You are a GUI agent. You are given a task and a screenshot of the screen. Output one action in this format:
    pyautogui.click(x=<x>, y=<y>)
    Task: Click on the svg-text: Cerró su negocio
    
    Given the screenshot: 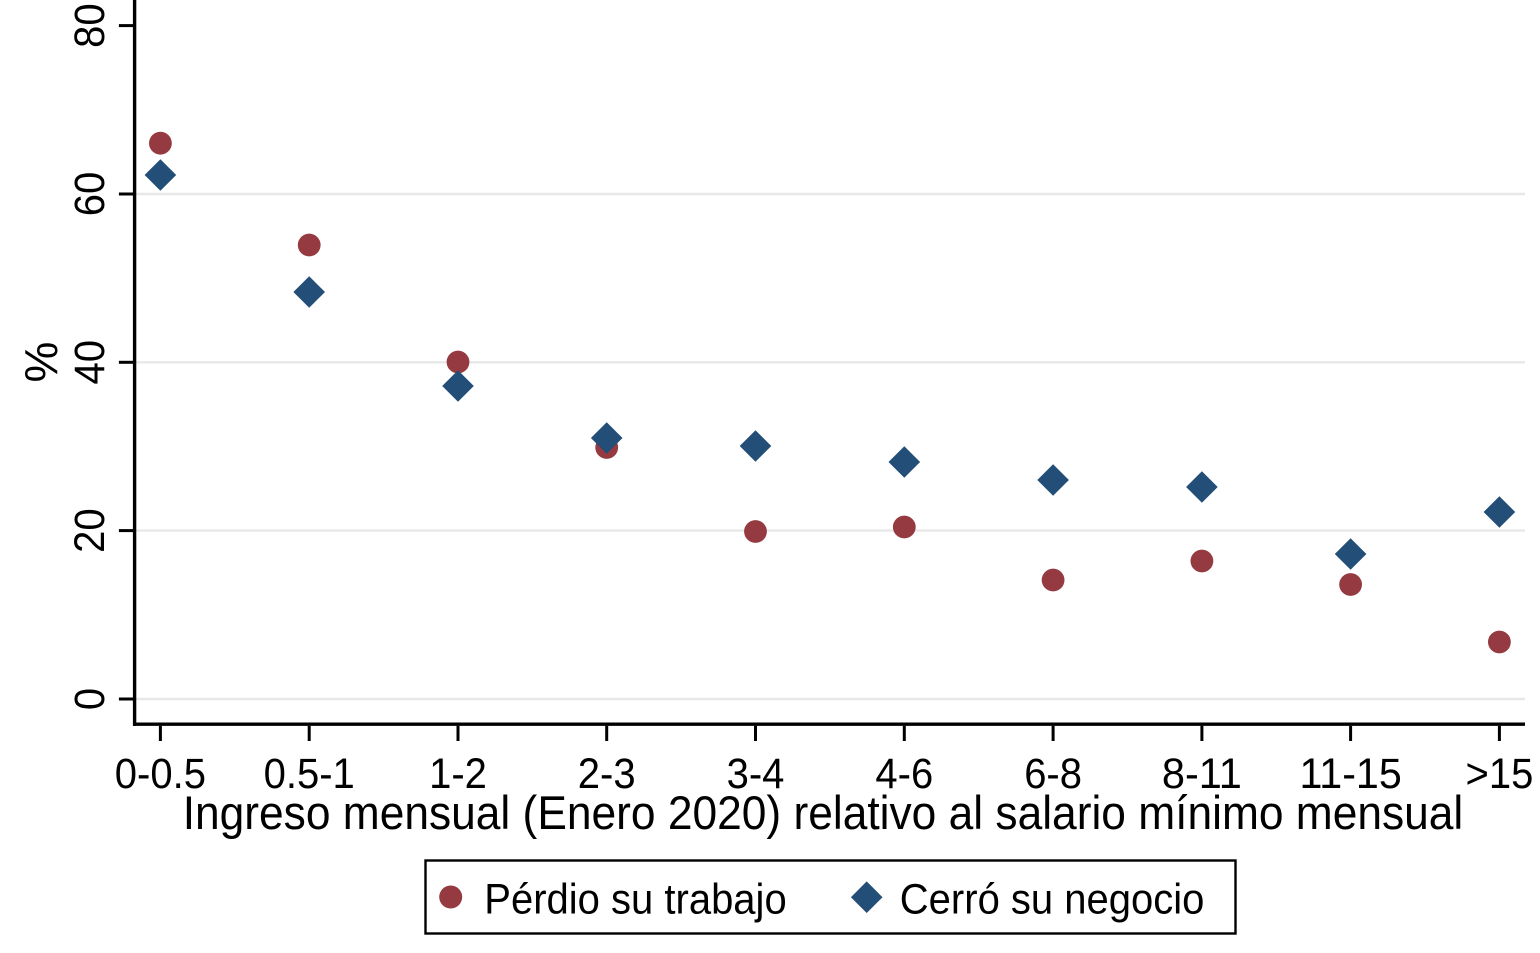 What is the action you would take?
    pyautogui.click(x=1052, y=900)
    